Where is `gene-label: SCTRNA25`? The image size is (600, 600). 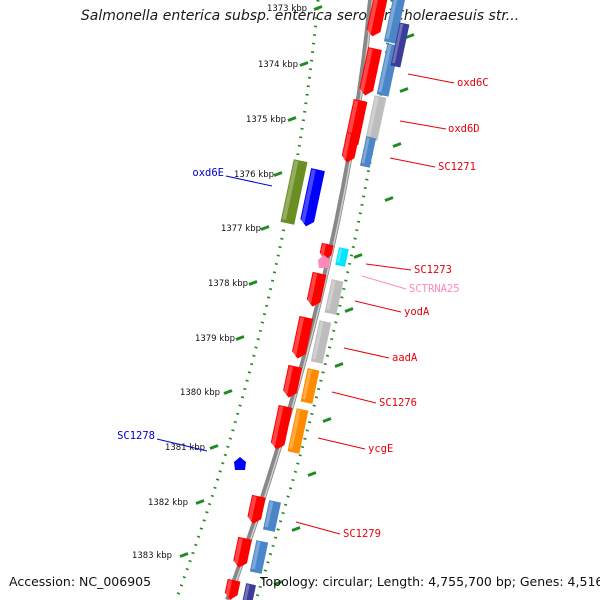
gene-label: SCTRNA25 is located at coordinates (434, 289).